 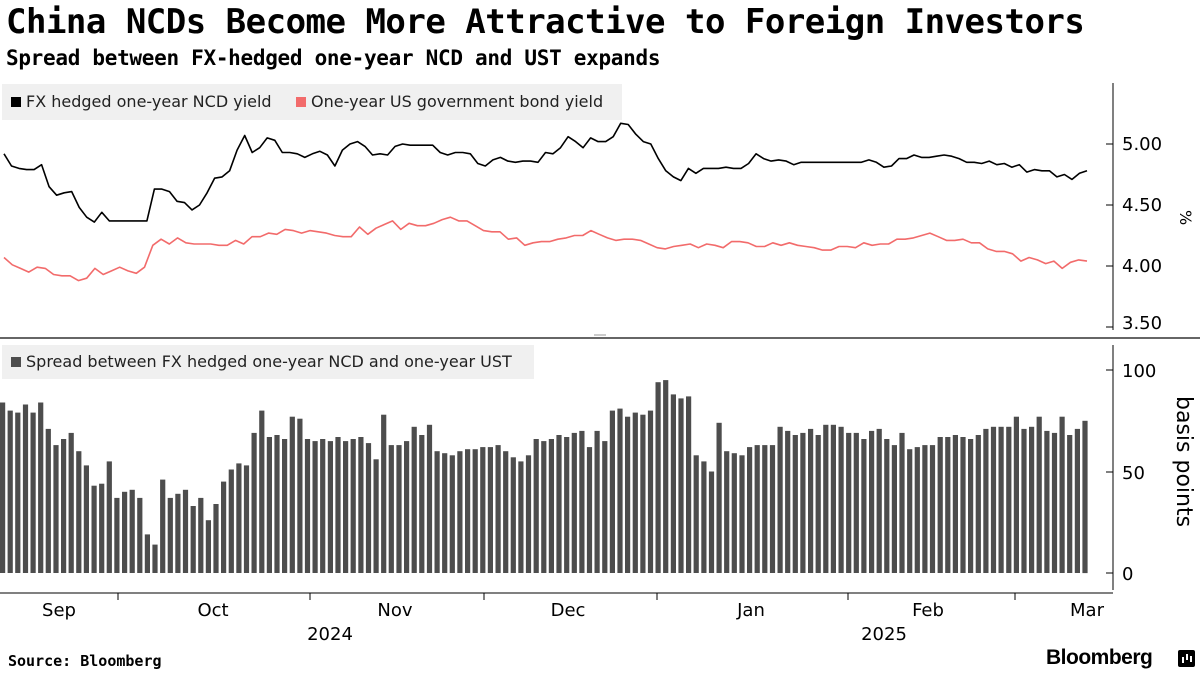 I want to click on ncd-yield-line, so click(x=545, y=172).